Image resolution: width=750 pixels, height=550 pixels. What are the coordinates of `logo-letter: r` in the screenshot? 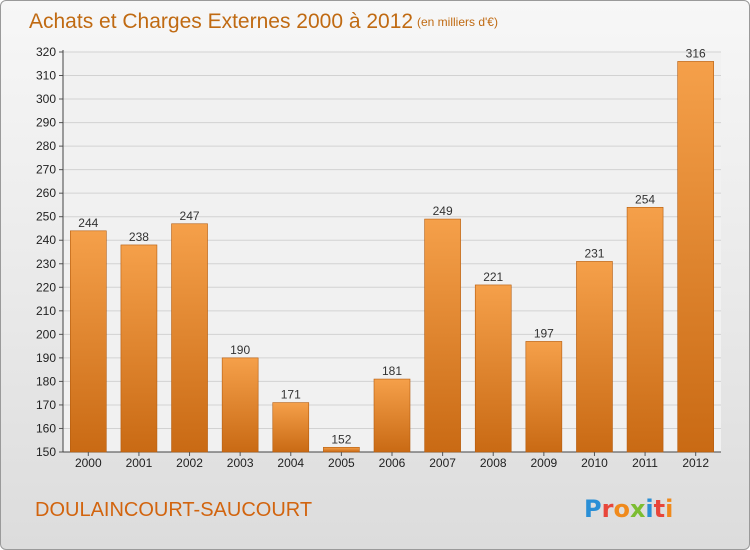 It's located at (608, 509).